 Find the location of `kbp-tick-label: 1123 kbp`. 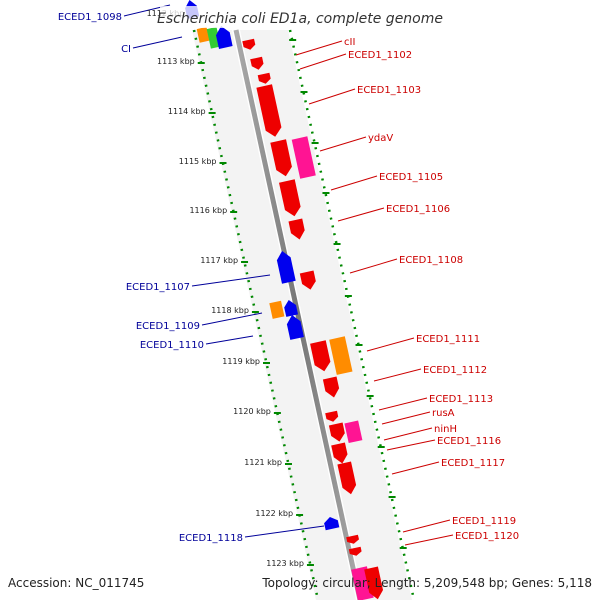

kbp-tick-label: 1123 kbp is located at coordinates (285, 563).